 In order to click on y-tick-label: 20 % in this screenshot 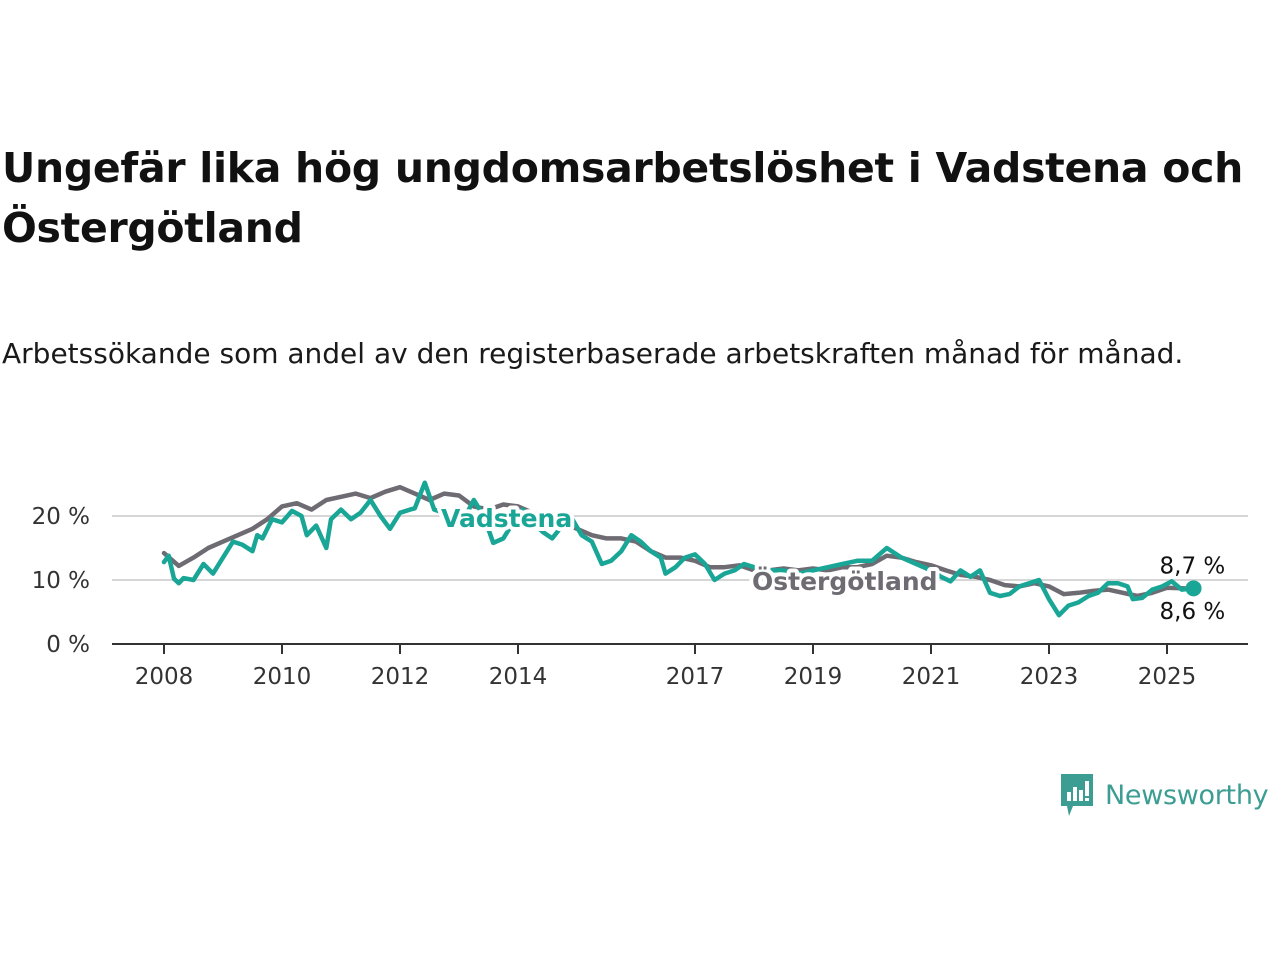, I will do `click(61, 517)`.